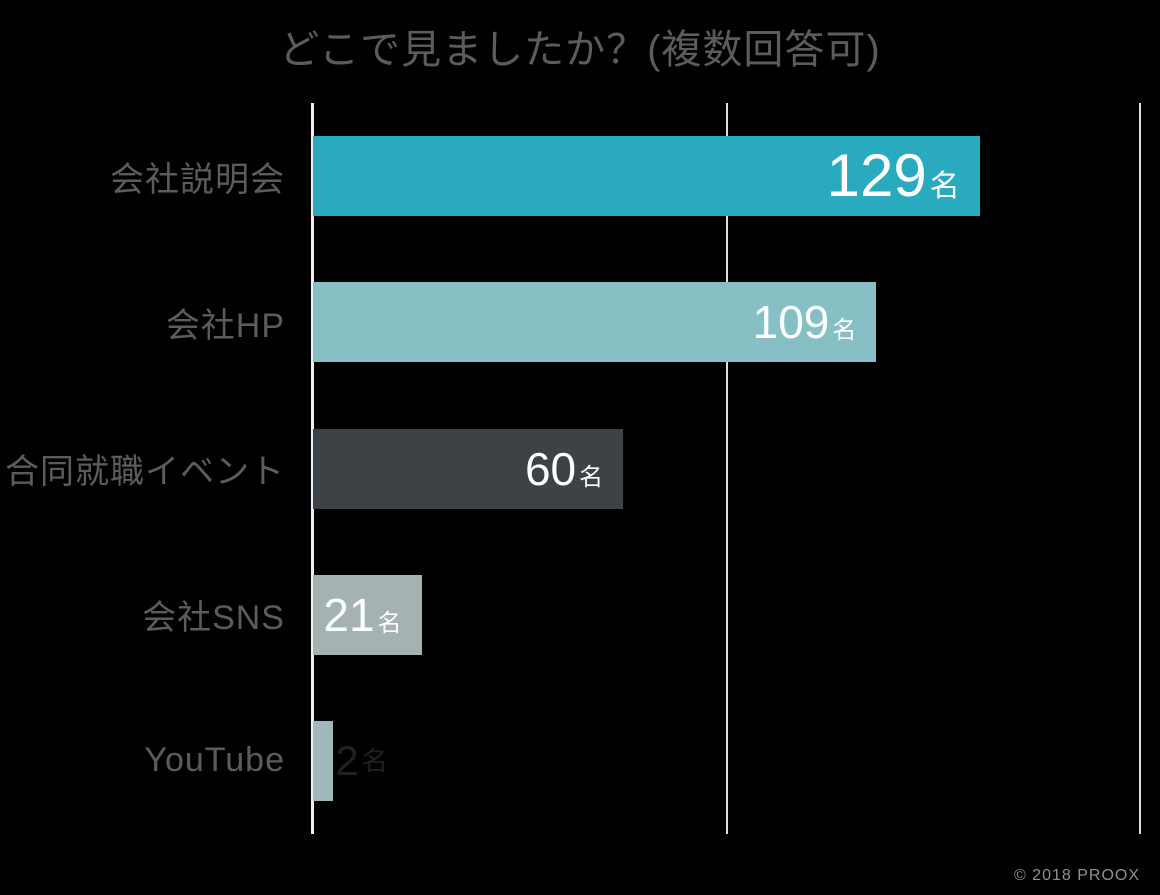  Describe the element at coordinates (1076, 875) in the screenshot. I see `footer-credit: © 2018 PROOX` at that location.